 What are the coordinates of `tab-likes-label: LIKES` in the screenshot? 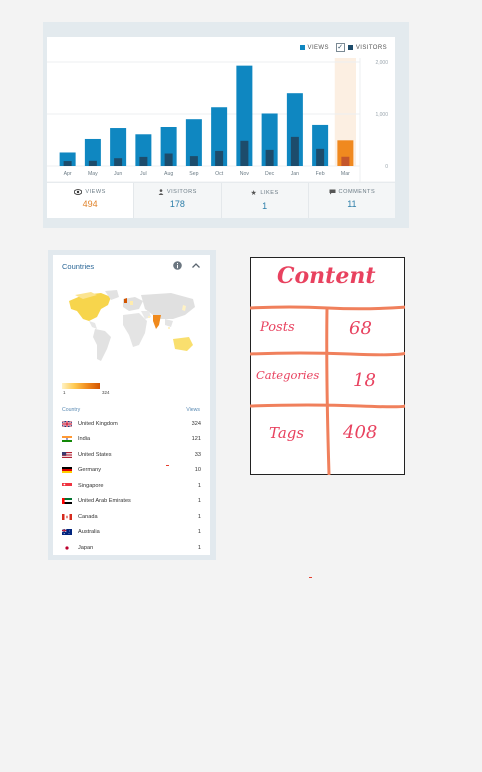 It's located at (269, 193).